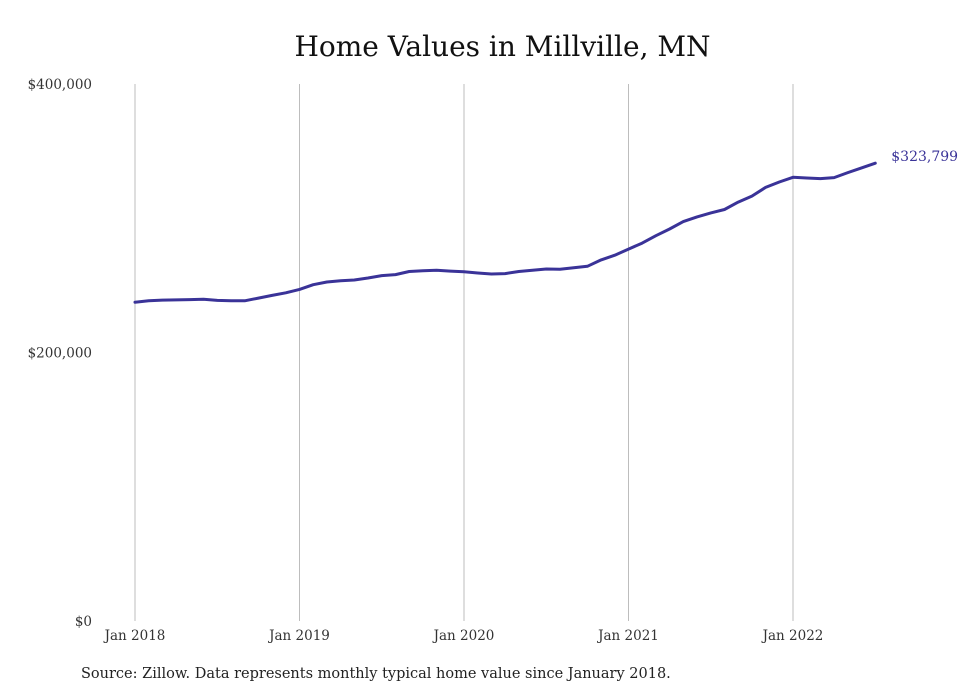  I want to click on y-tick-label: $400,000, so click(60, 85).